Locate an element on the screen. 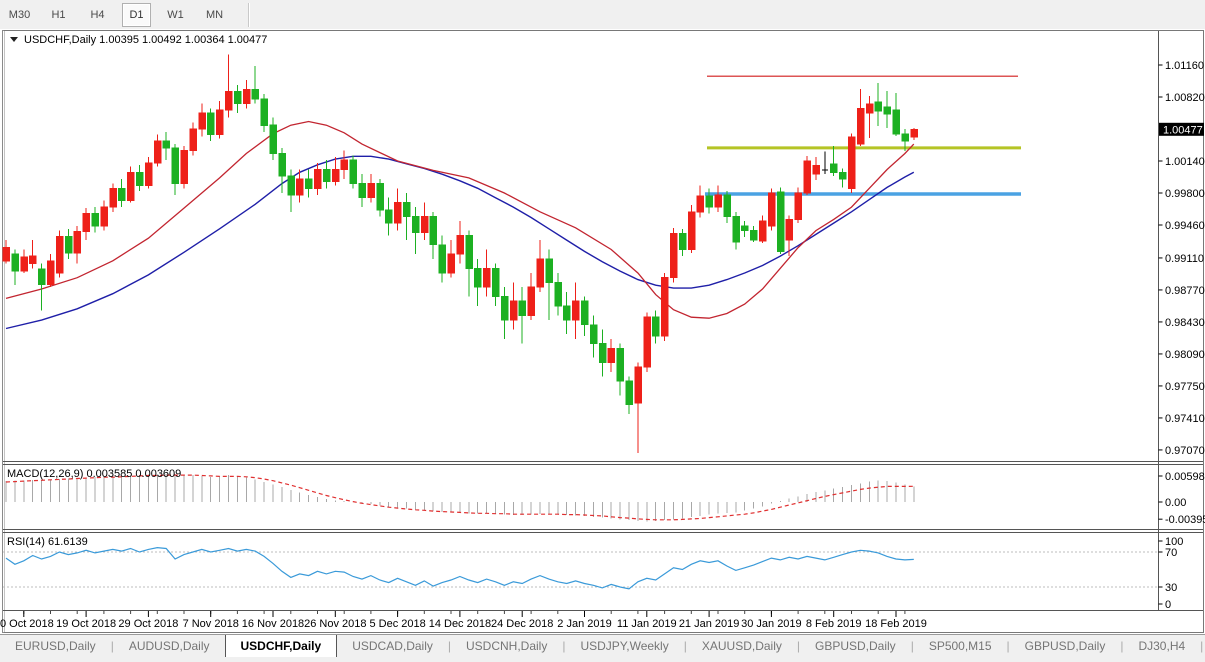 The image size is (1205, 662). svg-text: 70 is located at coordinates (1171, 553).